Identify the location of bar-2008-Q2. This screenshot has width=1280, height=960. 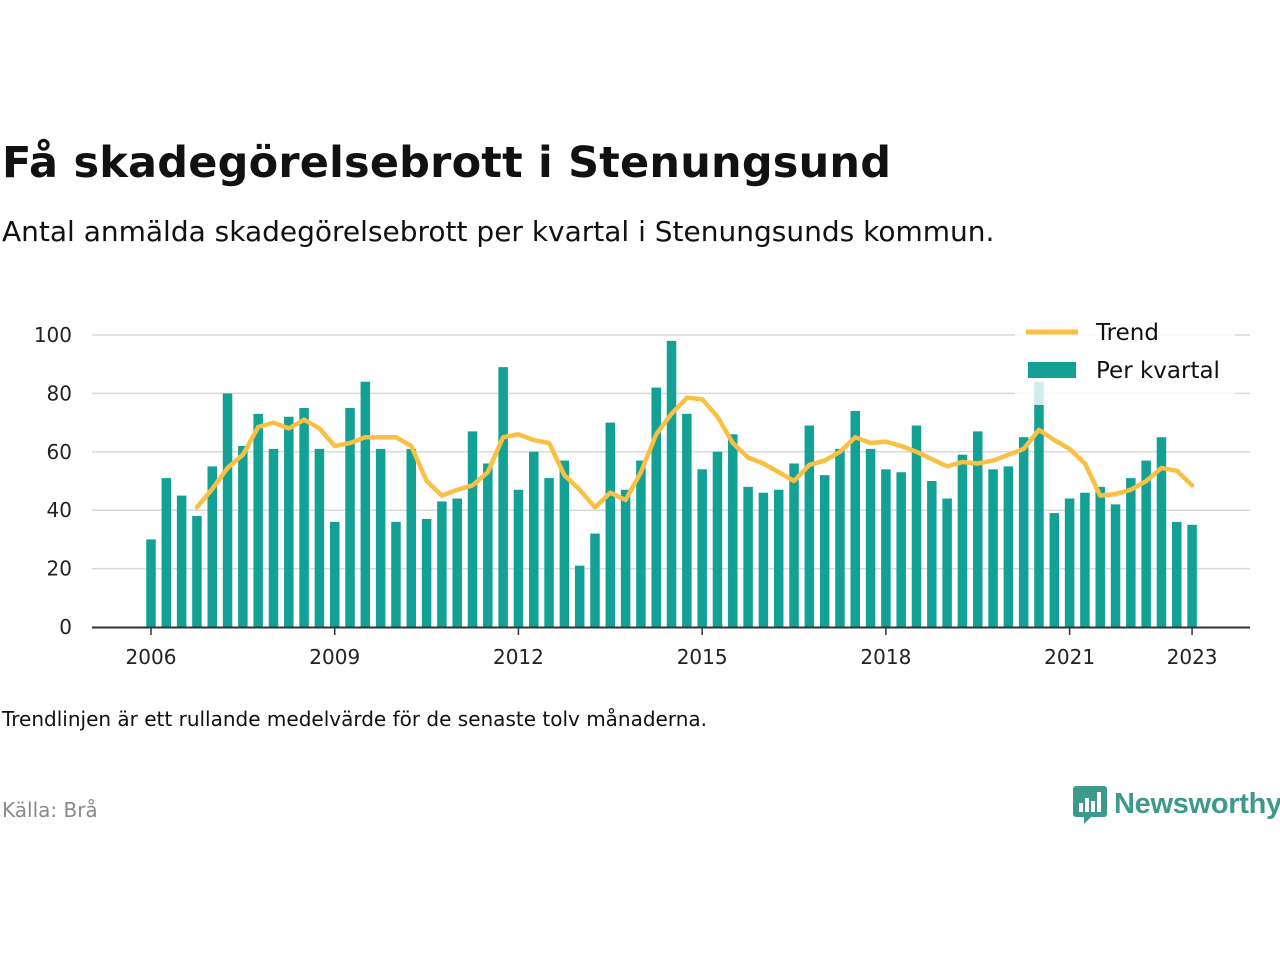
(289, 521).